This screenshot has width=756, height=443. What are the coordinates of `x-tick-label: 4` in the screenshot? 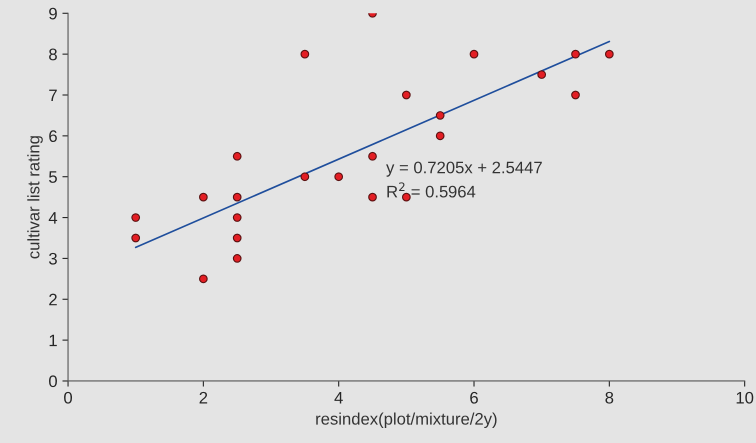 It's located at (338, 398).